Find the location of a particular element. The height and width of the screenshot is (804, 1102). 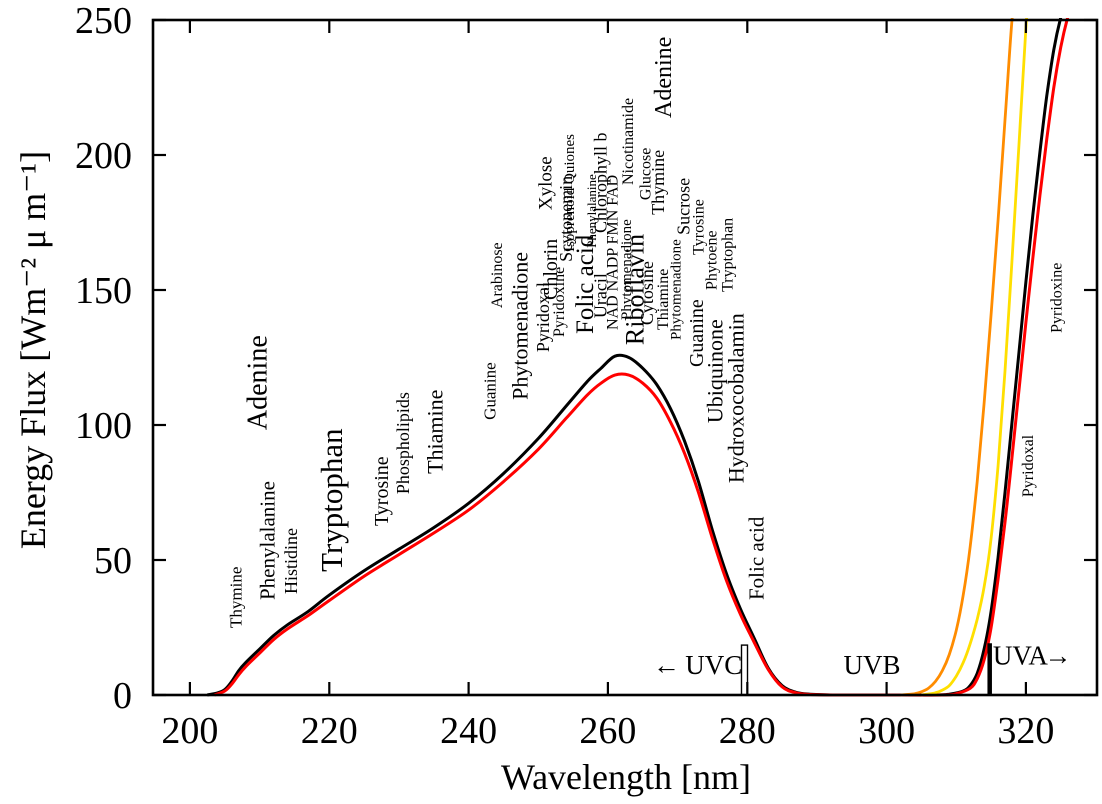

molecule-label: Riboflavin is located at coordinates (635, 289).